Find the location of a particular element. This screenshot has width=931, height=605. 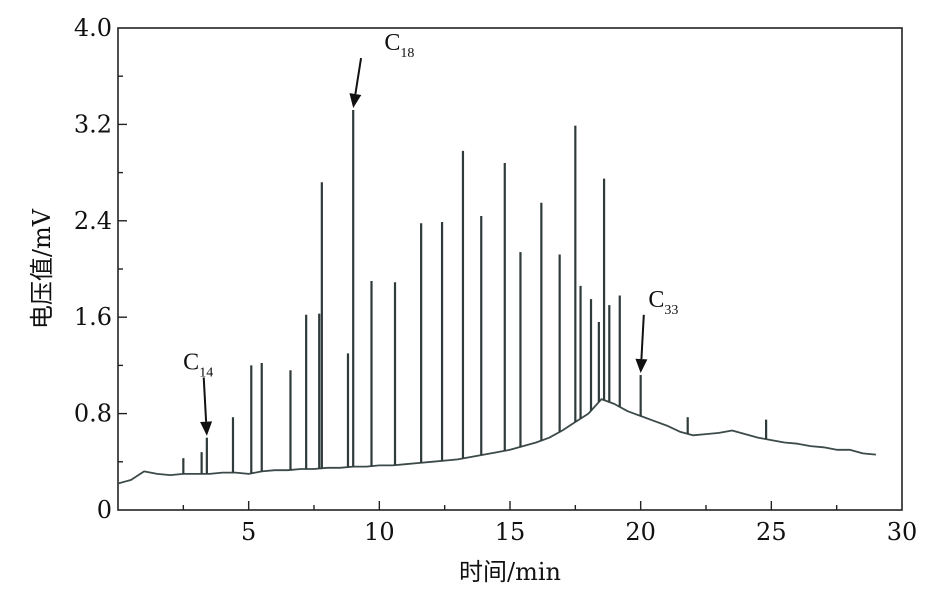

x-tick-label: 15 is located at coordinates (510, 532).